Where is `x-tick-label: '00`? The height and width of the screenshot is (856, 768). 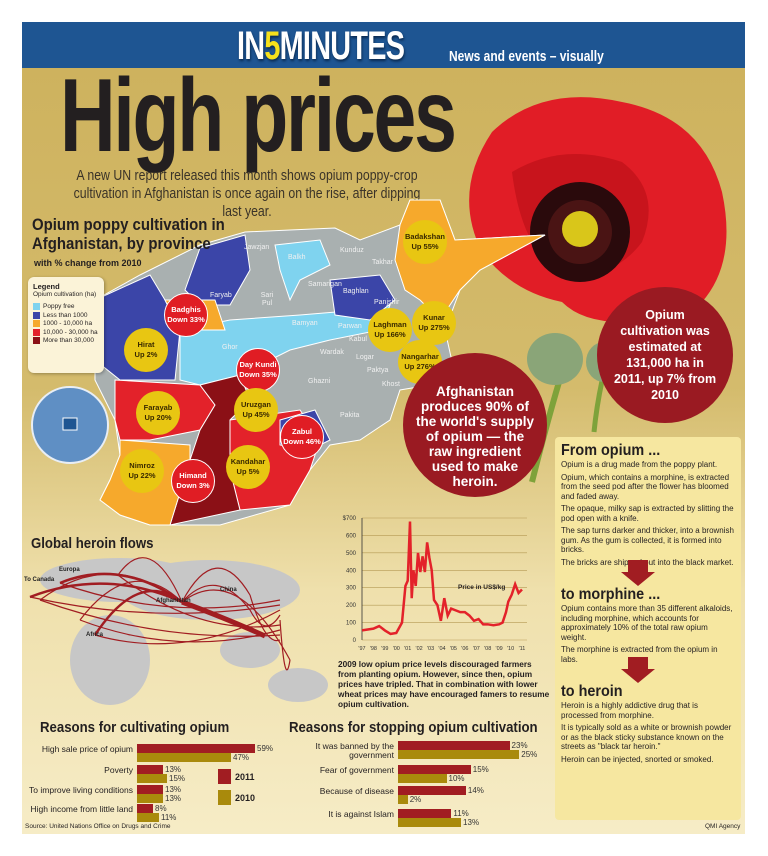
x-tick-label: '00 is located at coordinates (396, 649).